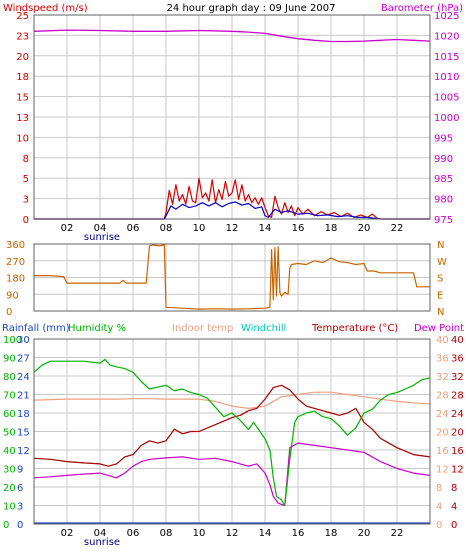 Image resolution: width=466 pixels, height=556 pixels. What do you see at coordinates (446, 118) in the screenshot?
I see `y-tick-barometer: 1000` at bounding box center [446, 118].